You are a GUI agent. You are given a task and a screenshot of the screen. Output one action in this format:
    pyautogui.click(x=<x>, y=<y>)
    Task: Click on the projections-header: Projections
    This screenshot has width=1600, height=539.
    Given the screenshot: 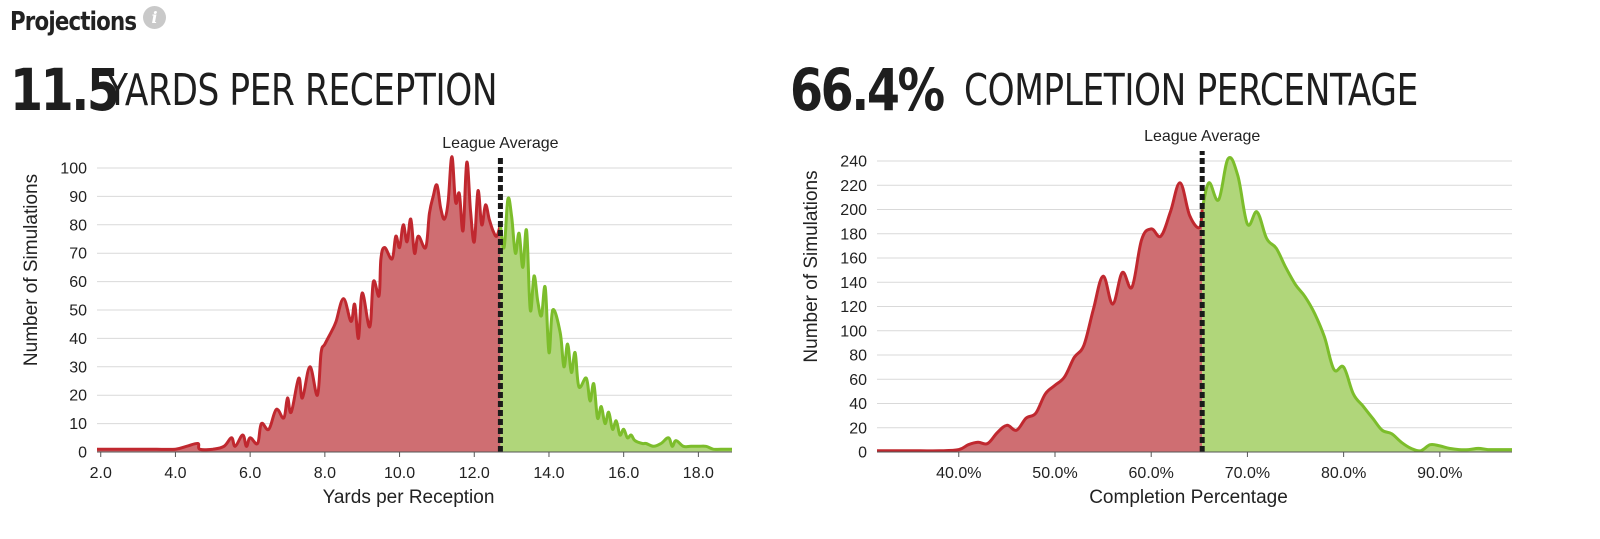 What is the action you would take?
    pyautogui.click(x=87, y=22)
    